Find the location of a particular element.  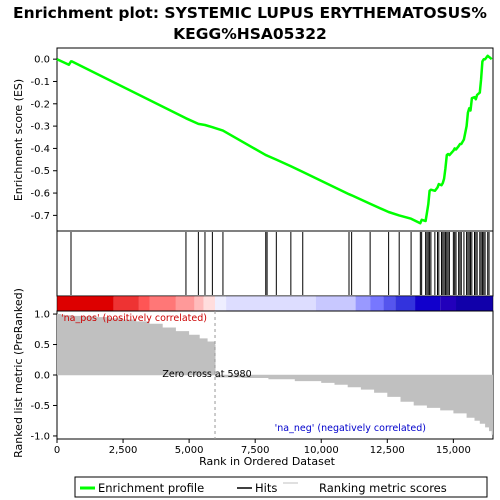

x-tick-label: 2,500 is located at coordinates (123, 450).